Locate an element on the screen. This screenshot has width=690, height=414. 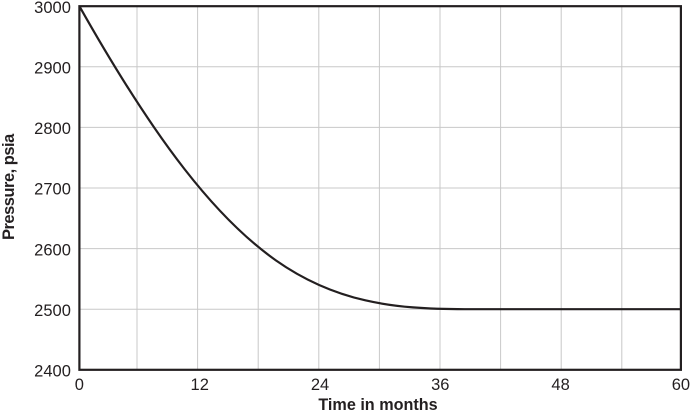
svg-text: 2700 is located at coordinates (52, 190).